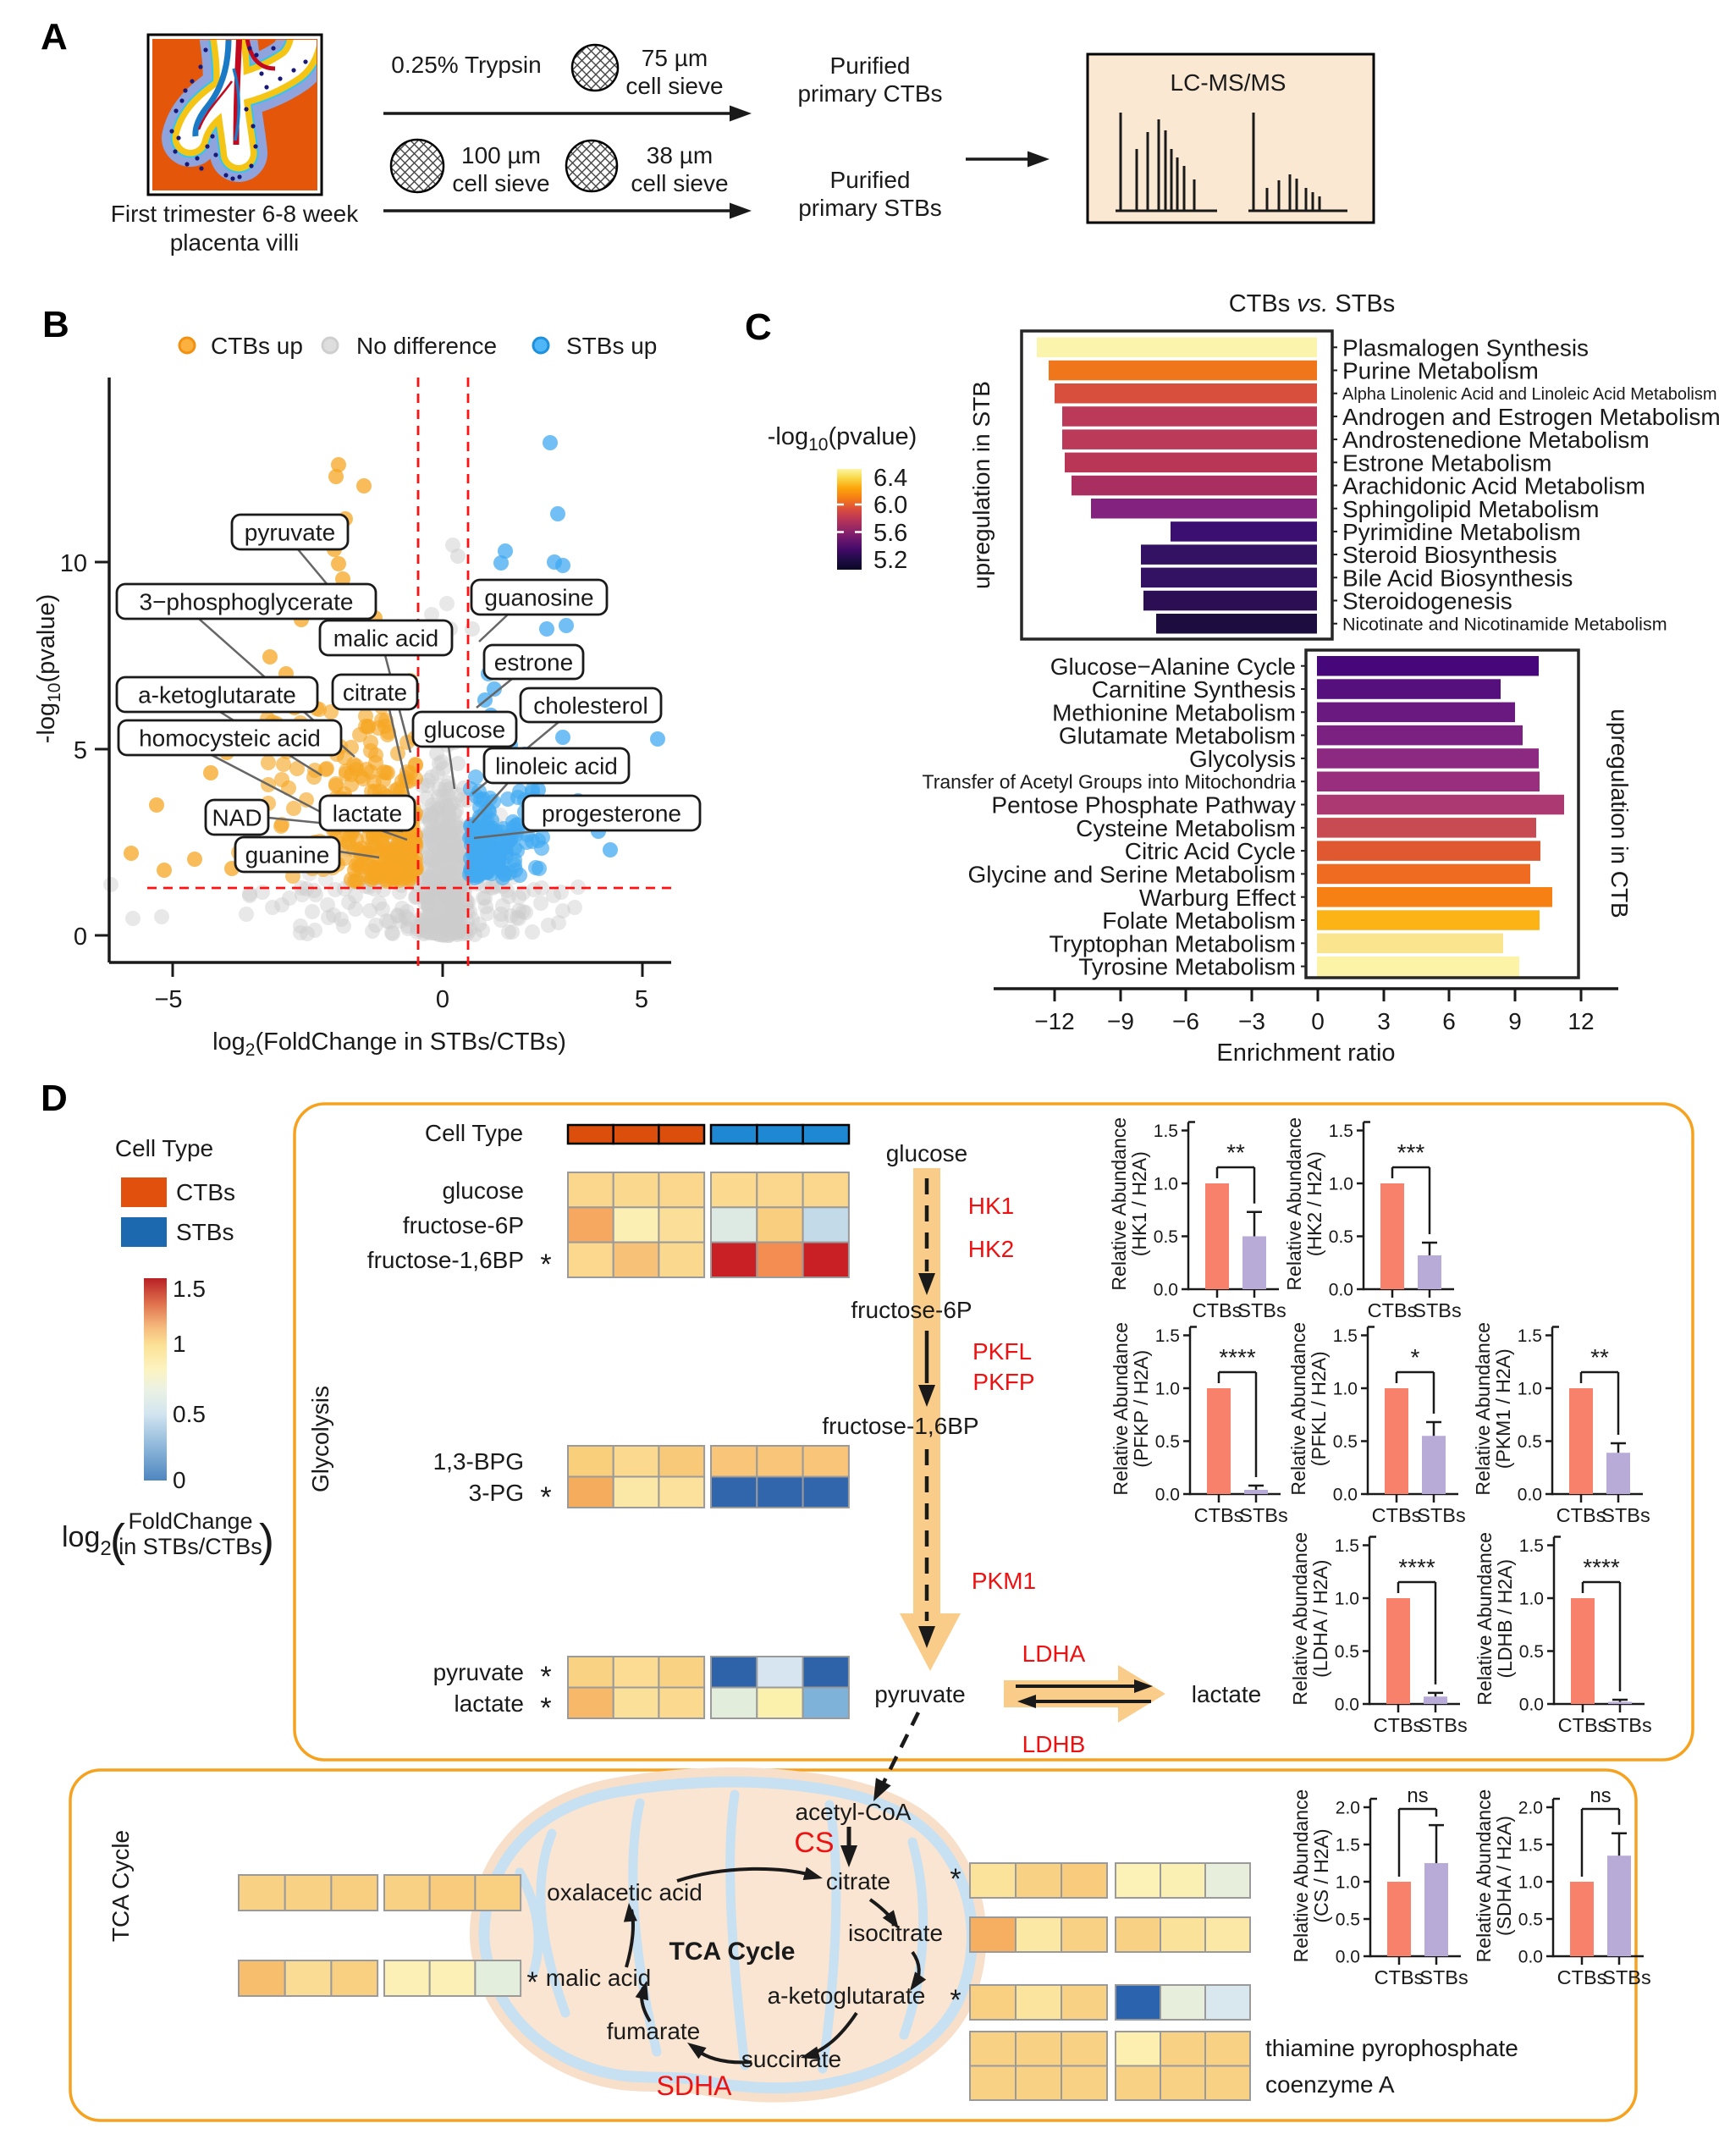 This screenshot has width=1719, height=2156. What do you see at coordinates (991, 1249) in the screenshot?
I see `svg-text: HK2` at bounding box center [991, 1249].